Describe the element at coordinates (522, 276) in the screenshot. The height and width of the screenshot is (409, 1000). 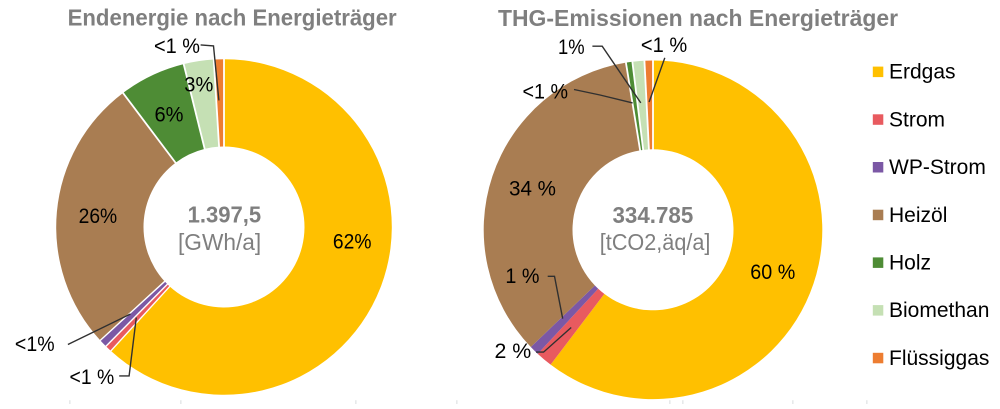
I see `svg-text: 1 %` at that location.